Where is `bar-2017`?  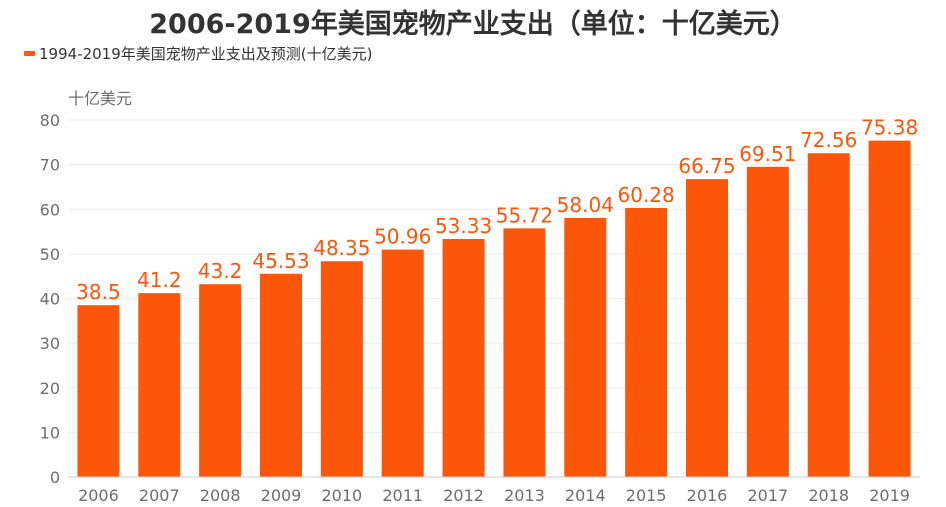 bar-2017 is located at coordinates (767, 321).